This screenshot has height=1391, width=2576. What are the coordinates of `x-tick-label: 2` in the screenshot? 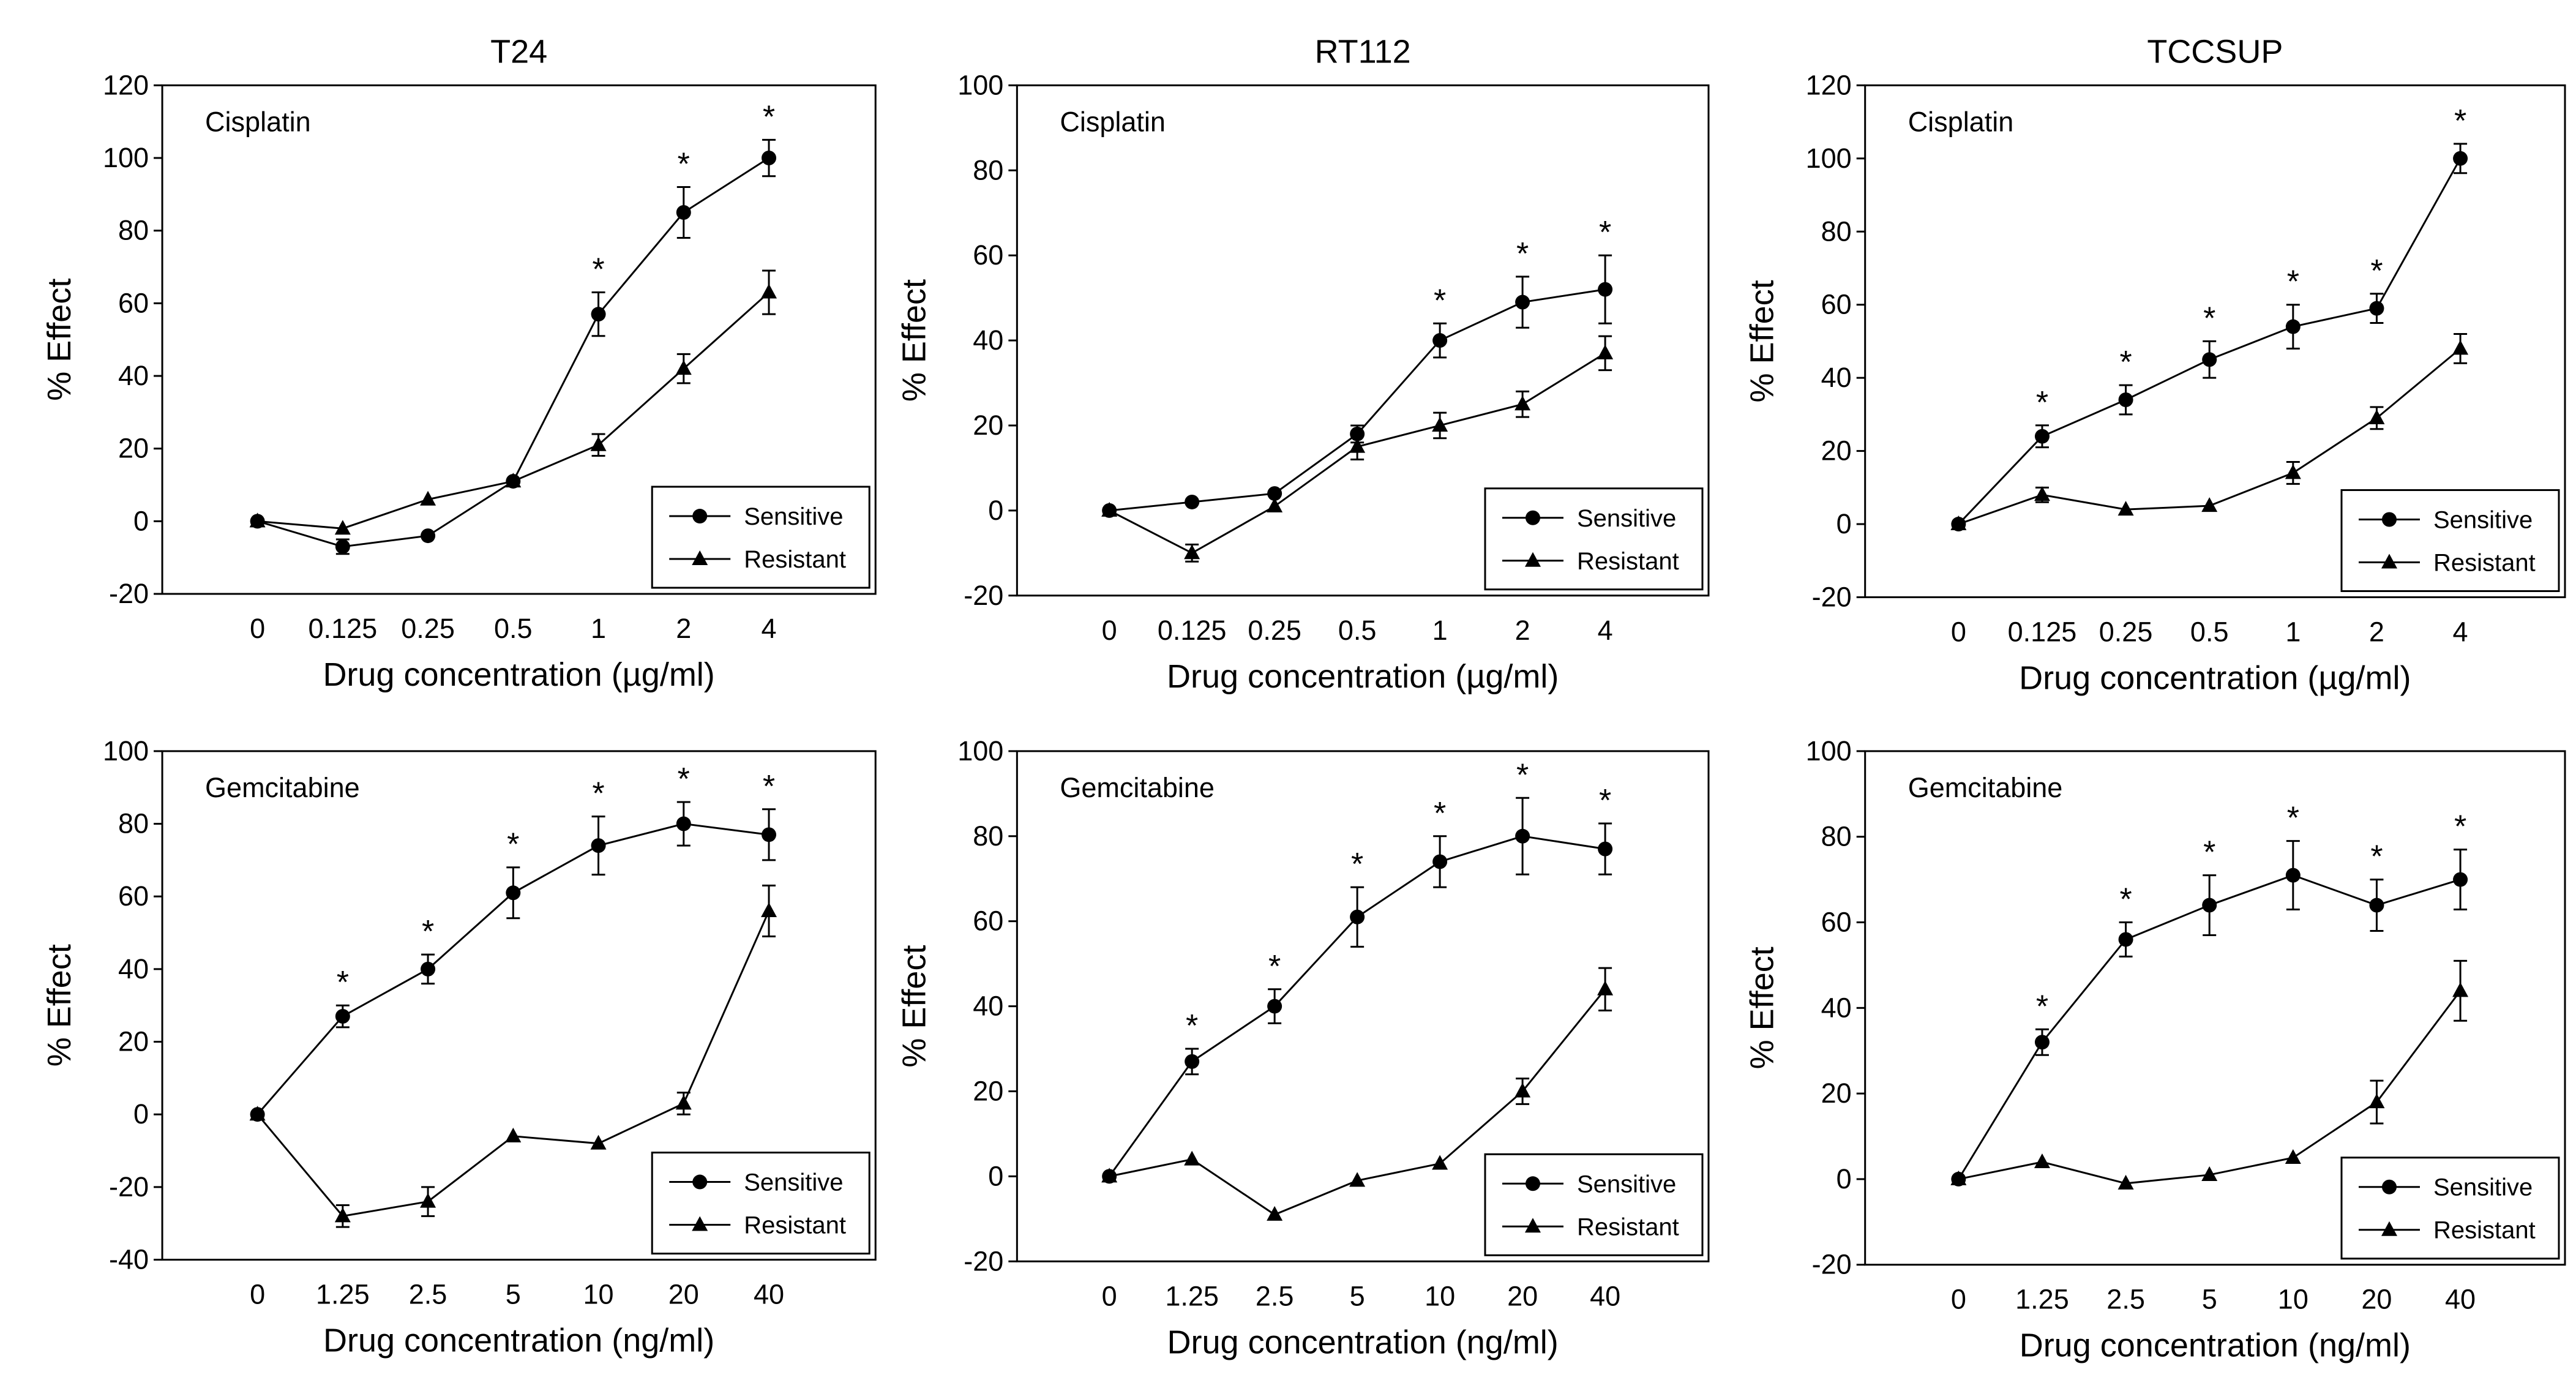 It's located at (1523, 630).